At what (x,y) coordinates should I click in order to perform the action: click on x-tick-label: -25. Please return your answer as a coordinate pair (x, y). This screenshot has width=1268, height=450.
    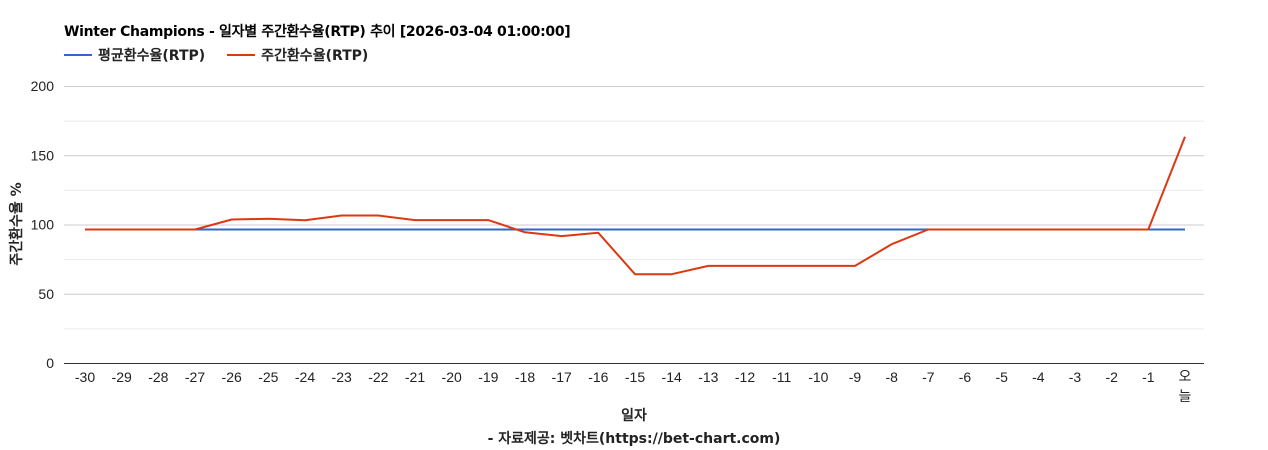
    Looking at the image, I should click on (268, 377).